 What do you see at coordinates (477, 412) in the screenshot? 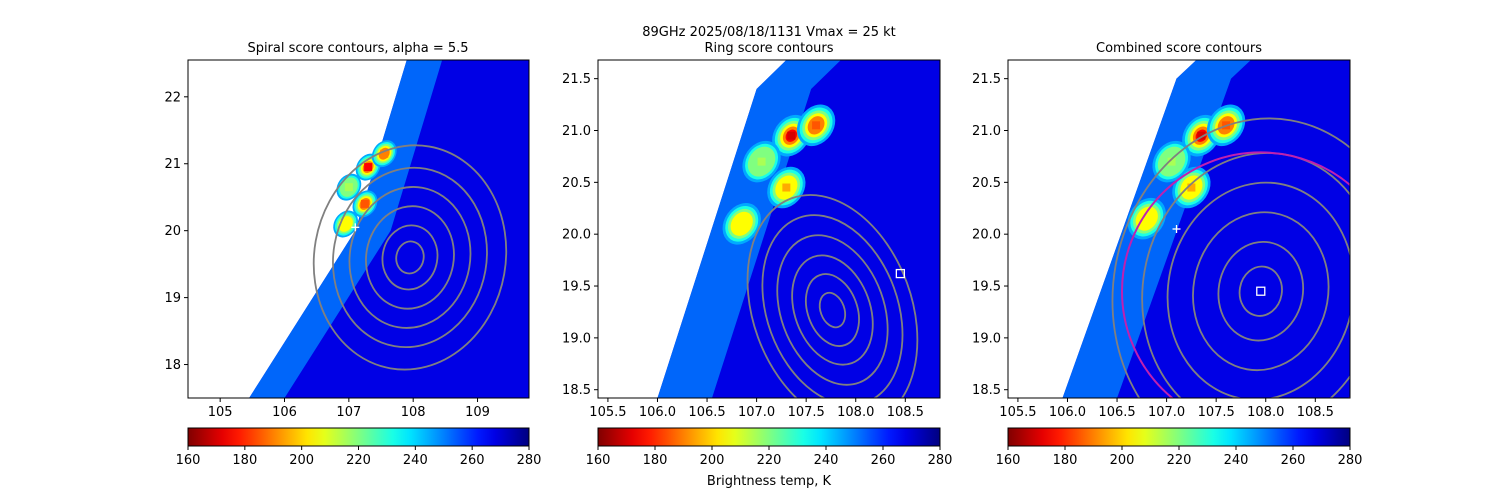
I see `x-tick-label: 109` at bounding box center [477, 412].